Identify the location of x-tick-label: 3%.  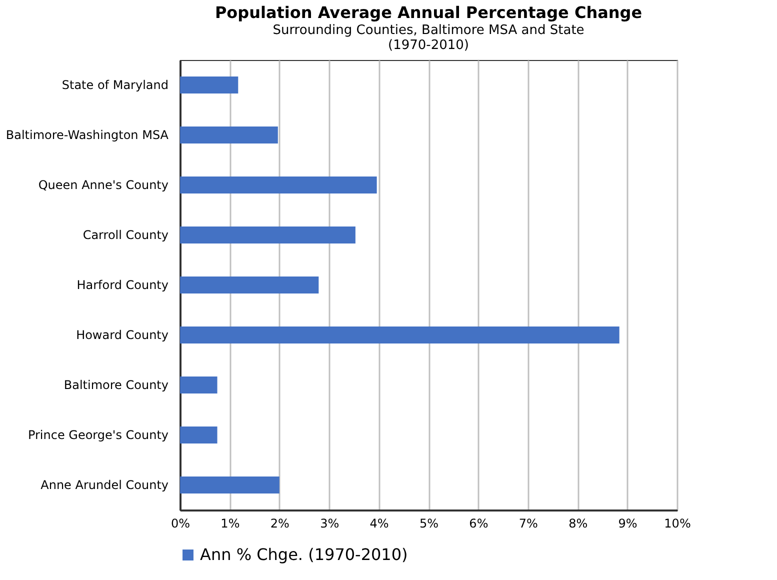
(330, 523).